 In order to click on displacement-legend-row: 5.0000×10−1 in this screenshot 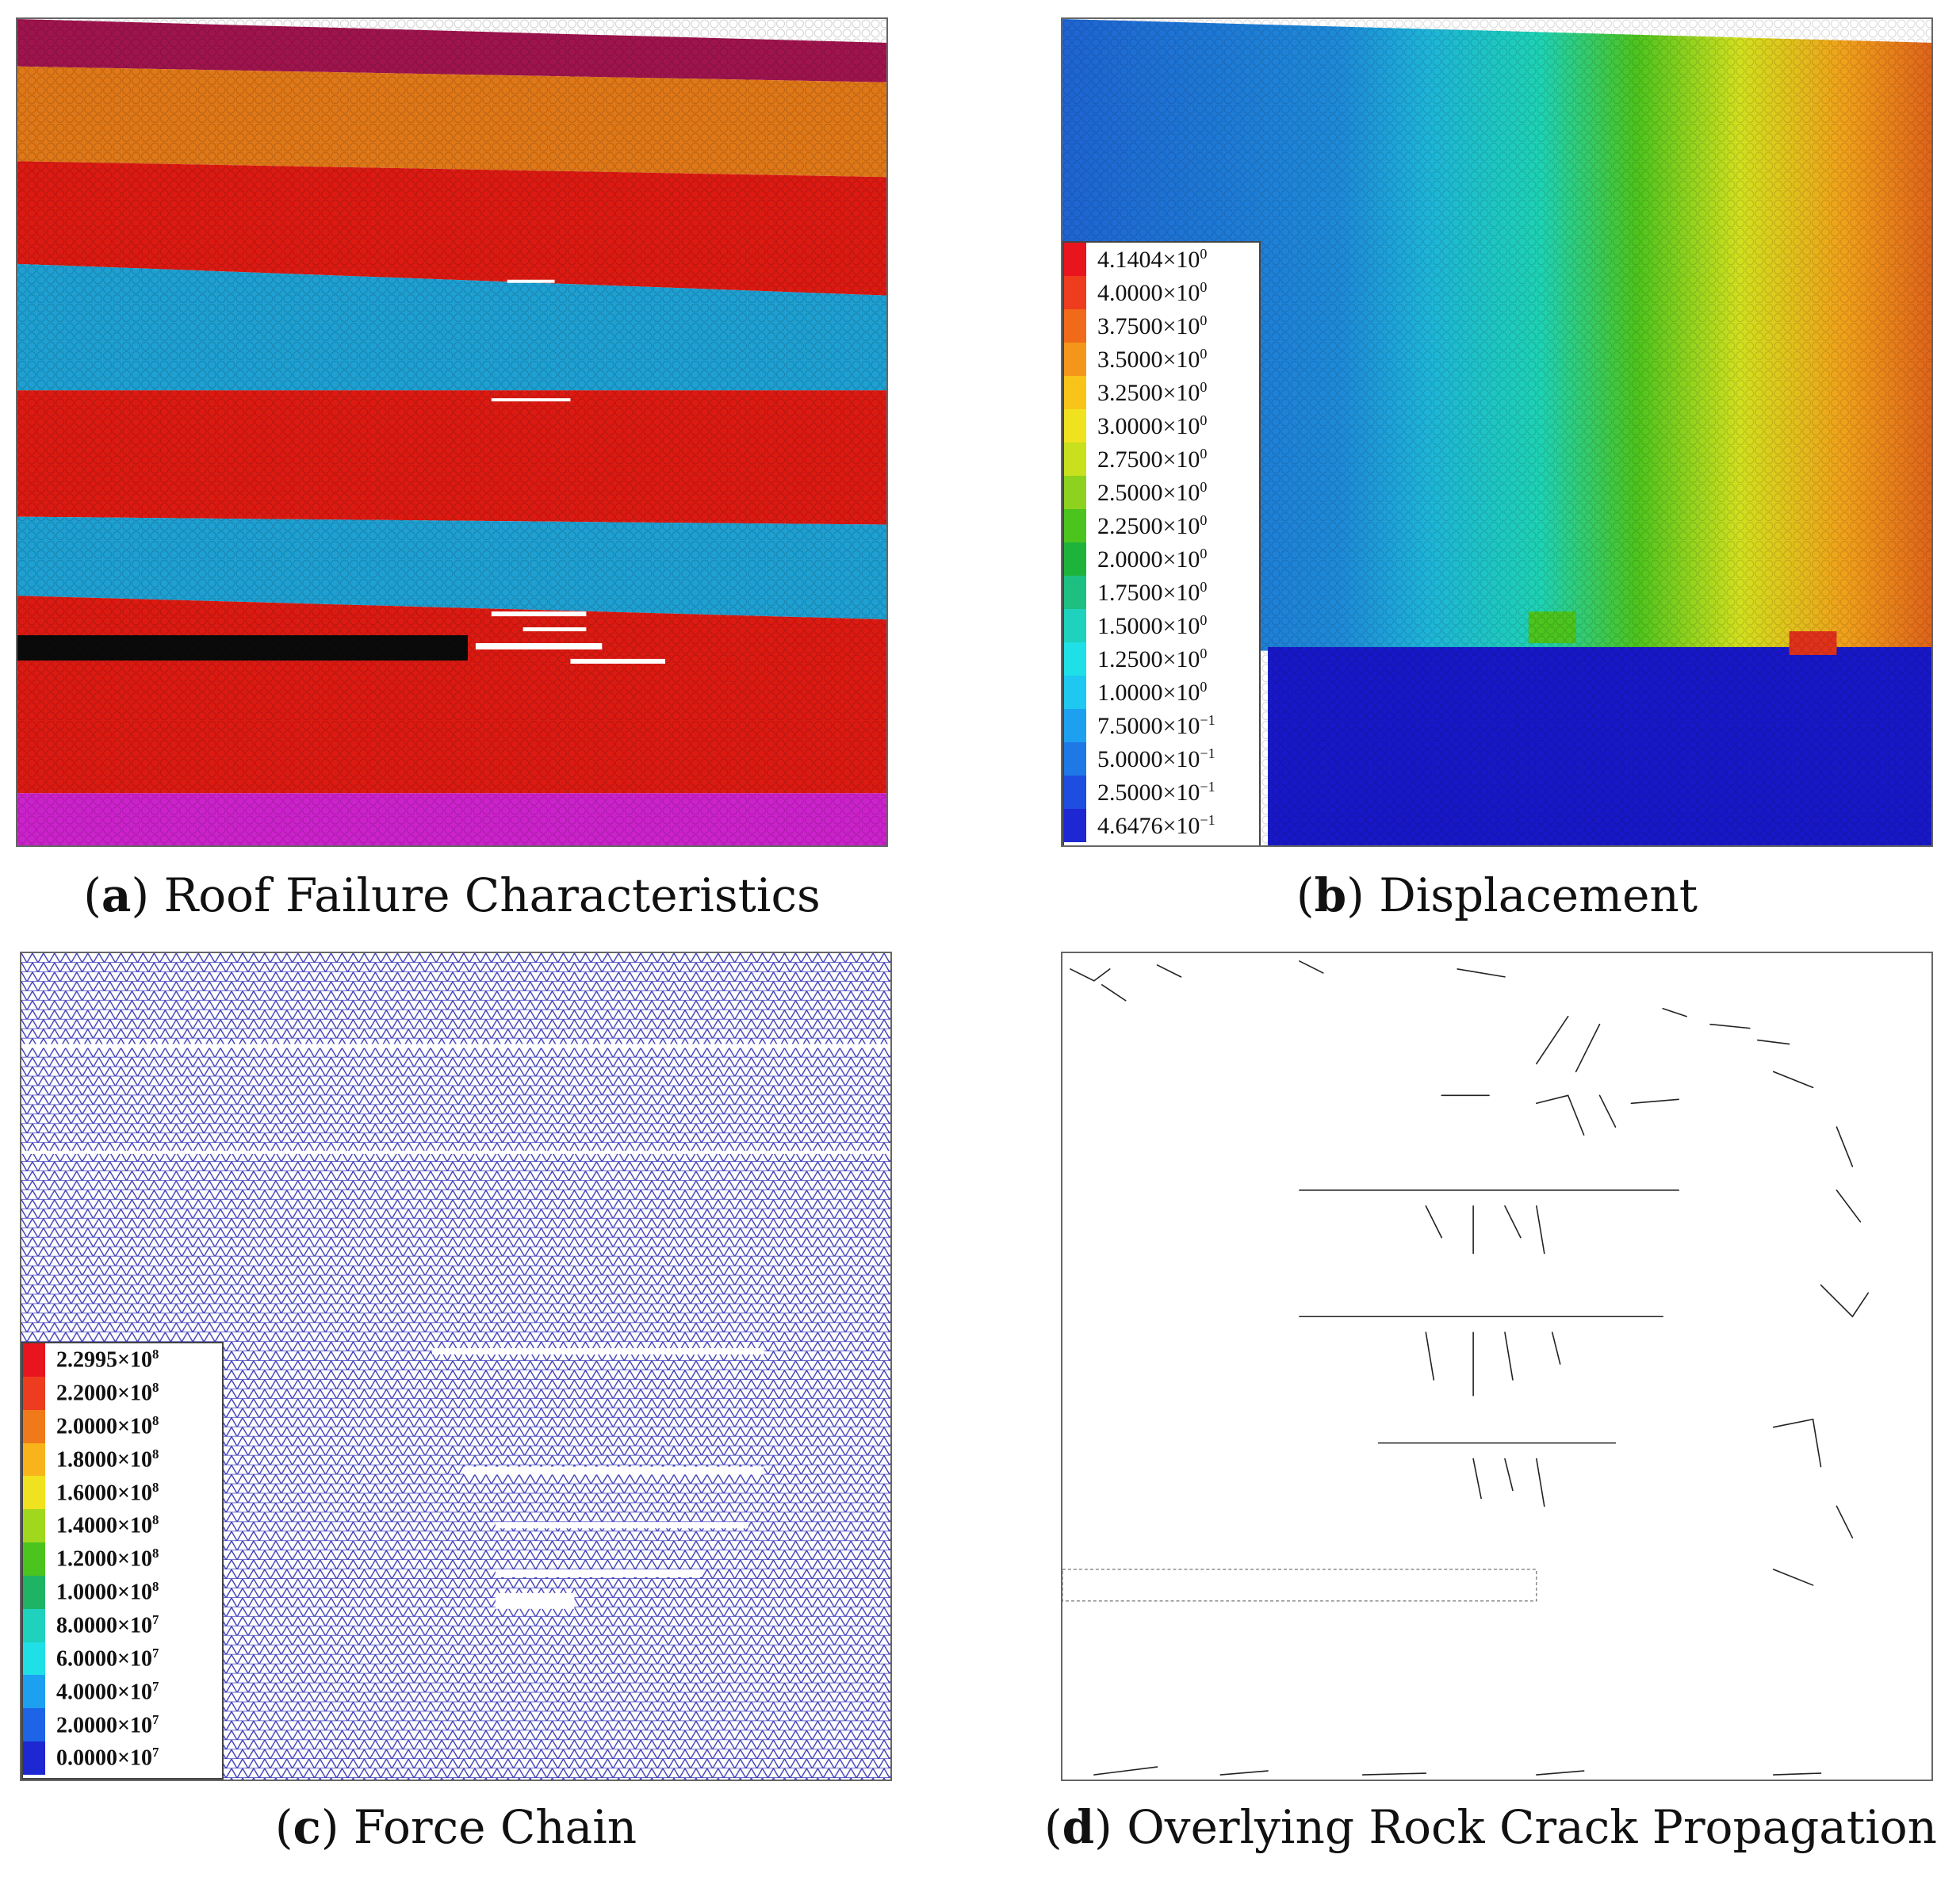, I will do `click(1161, 759)`.